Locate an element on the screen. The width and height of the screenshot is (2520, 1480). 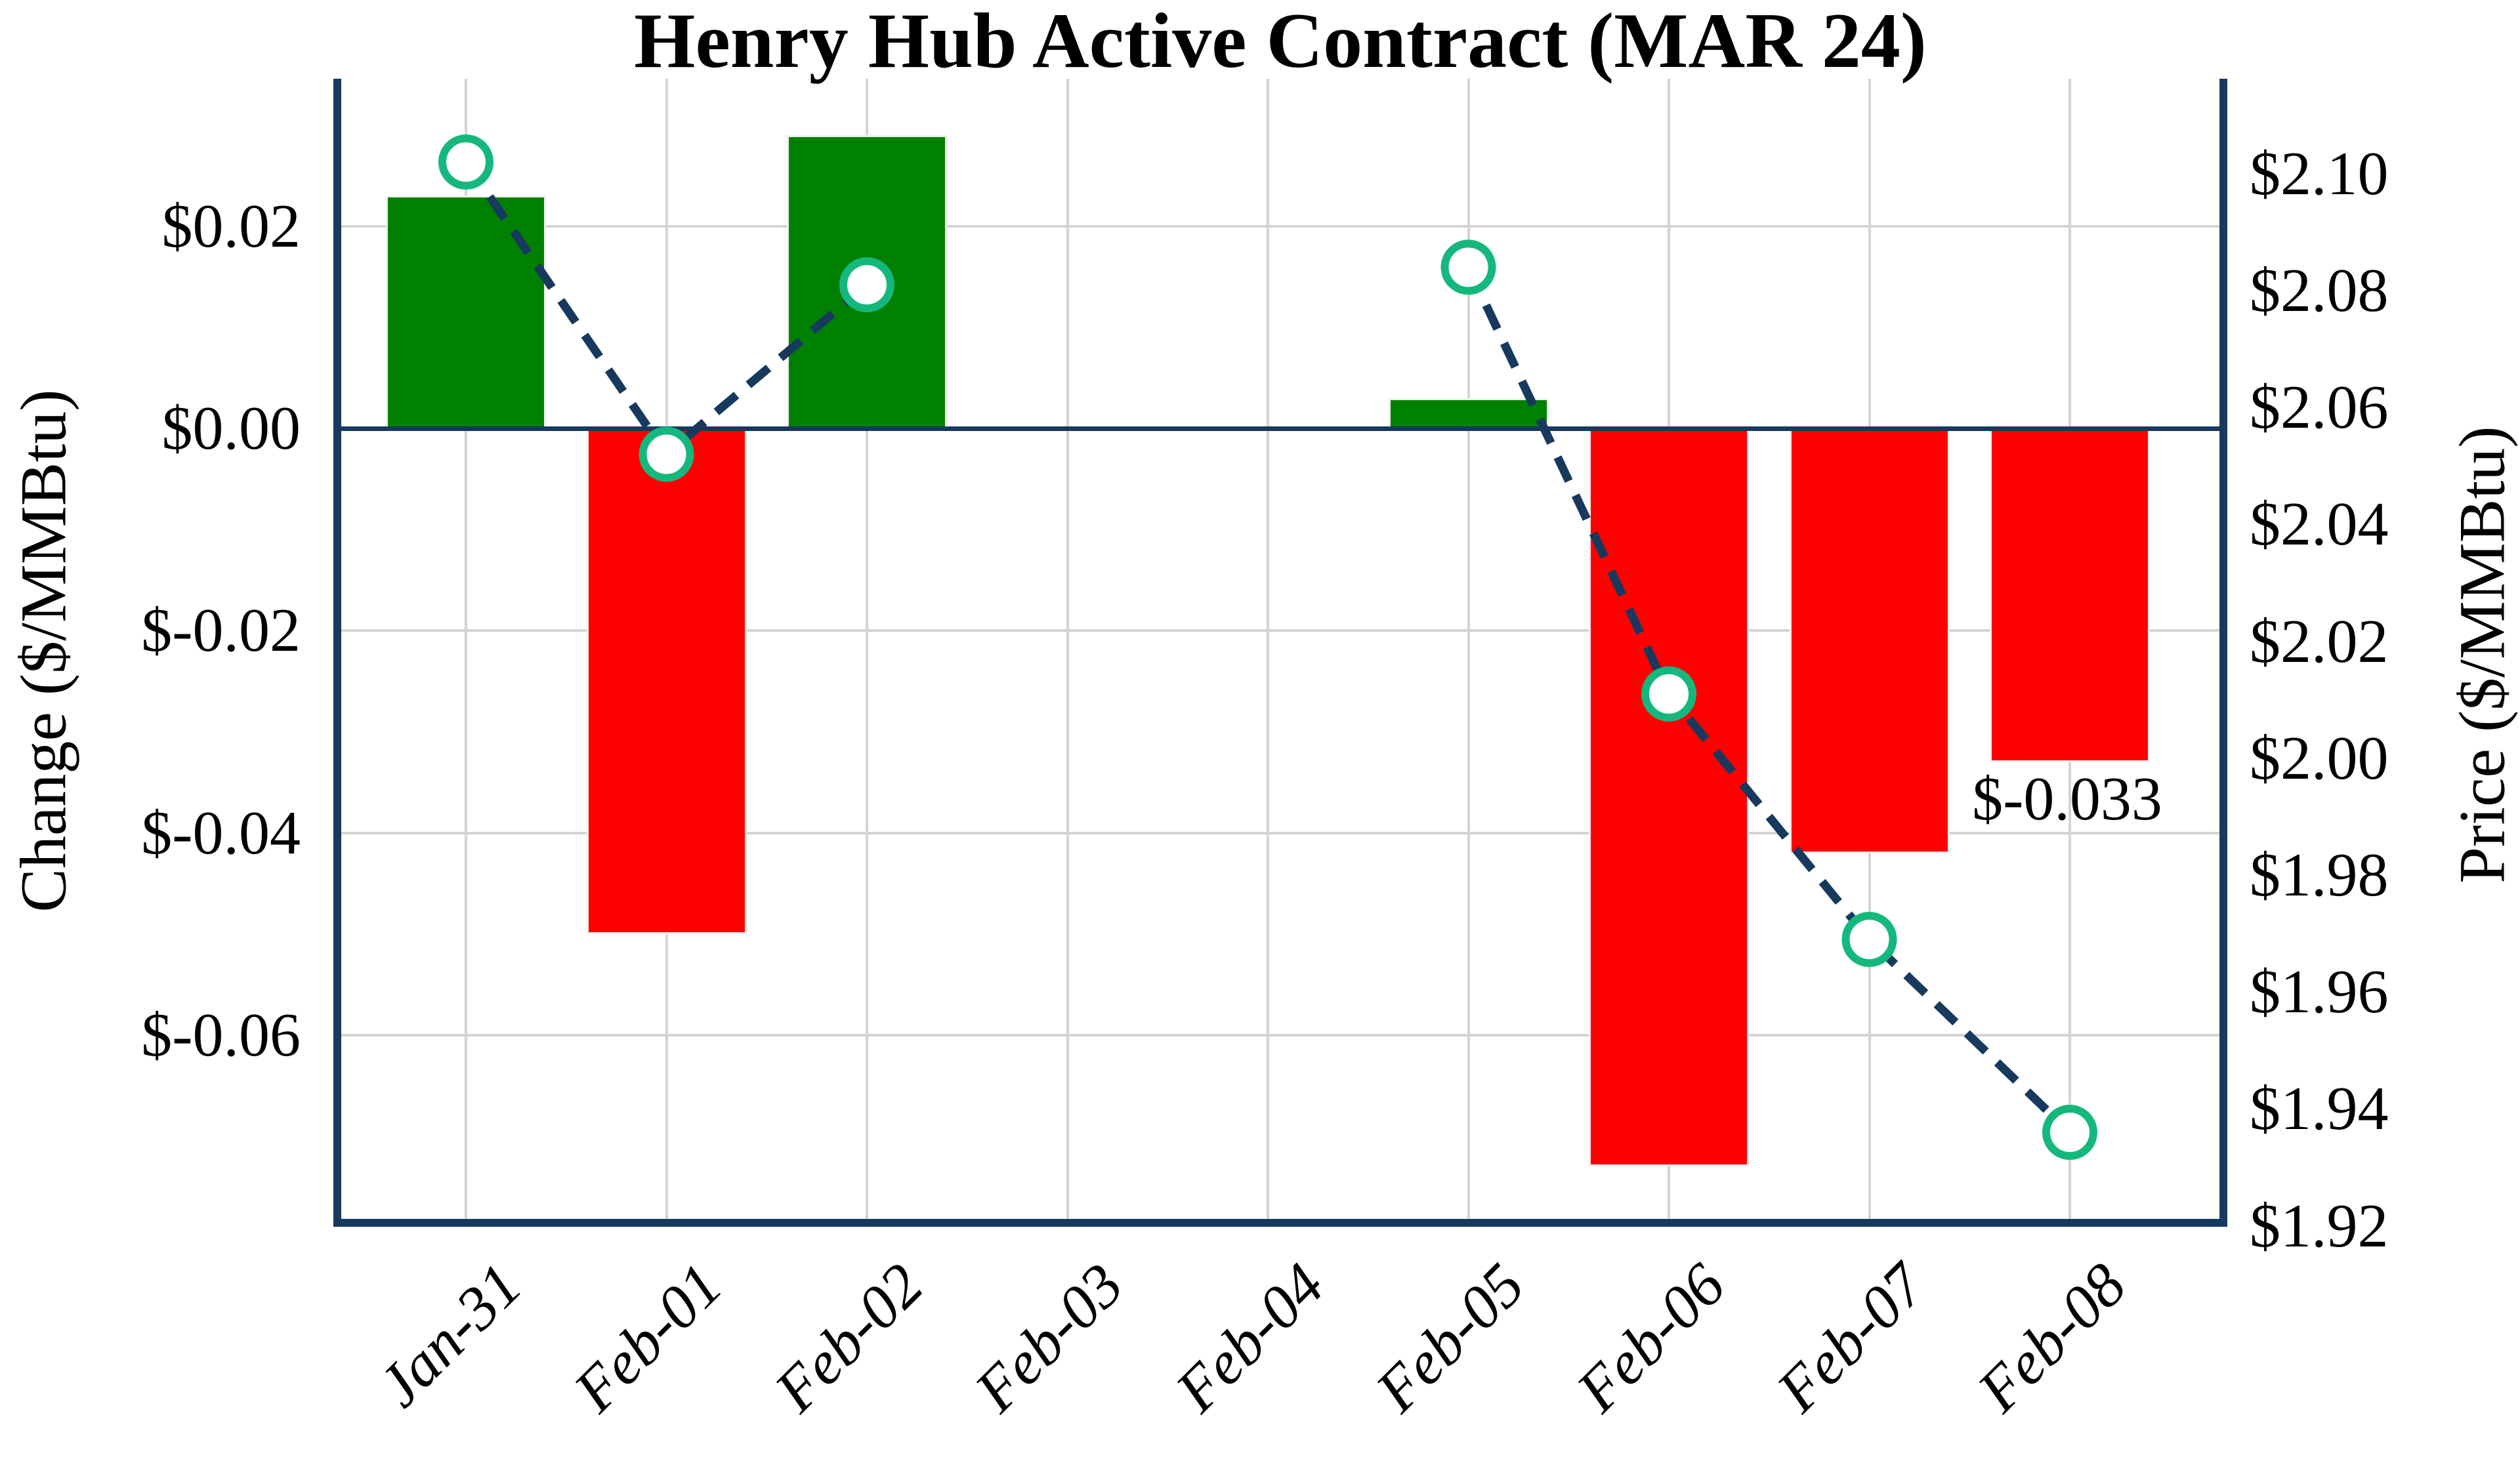
left-axis-title: Change ($/MMBtu) is located at coordinates (43, 651).